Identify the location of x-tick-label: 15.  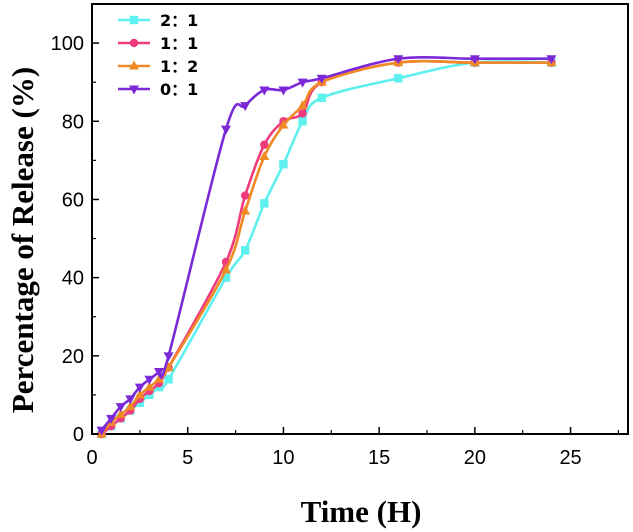
(379, 458).